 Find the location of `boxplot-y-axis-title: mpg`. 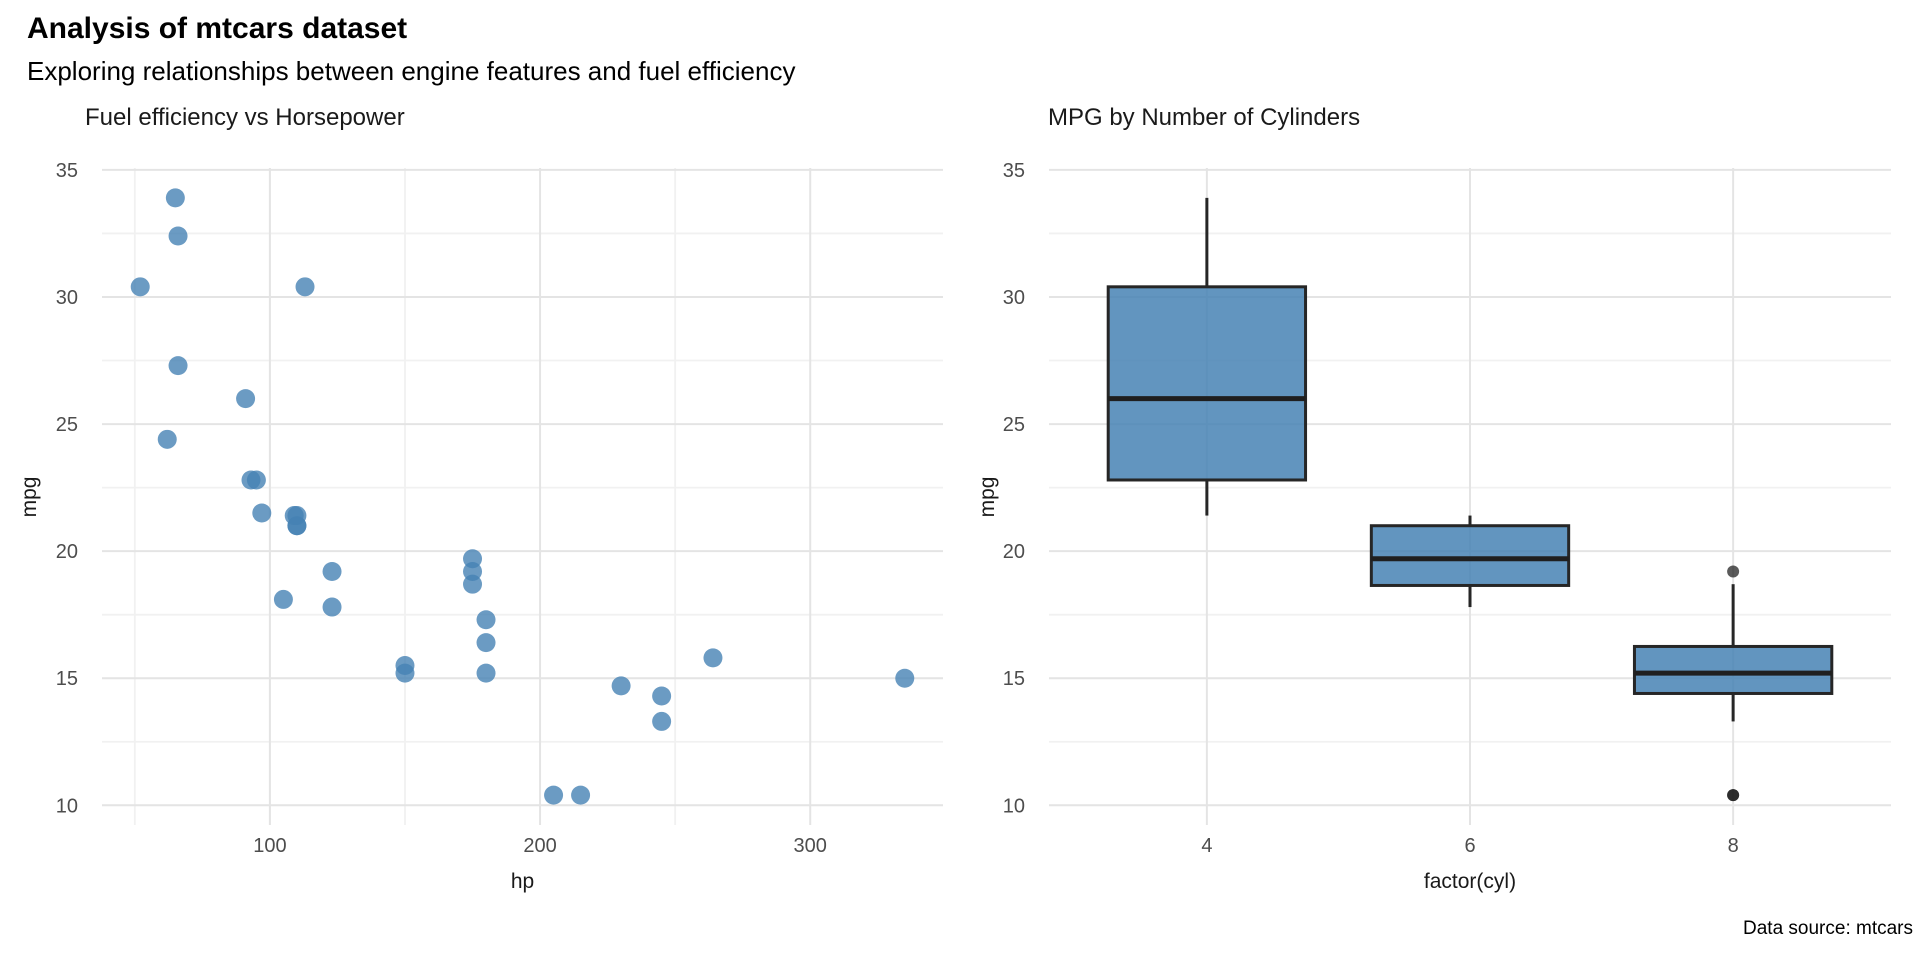

boxplot-y-axis-title: mpg is located at coordinates (987, 497).